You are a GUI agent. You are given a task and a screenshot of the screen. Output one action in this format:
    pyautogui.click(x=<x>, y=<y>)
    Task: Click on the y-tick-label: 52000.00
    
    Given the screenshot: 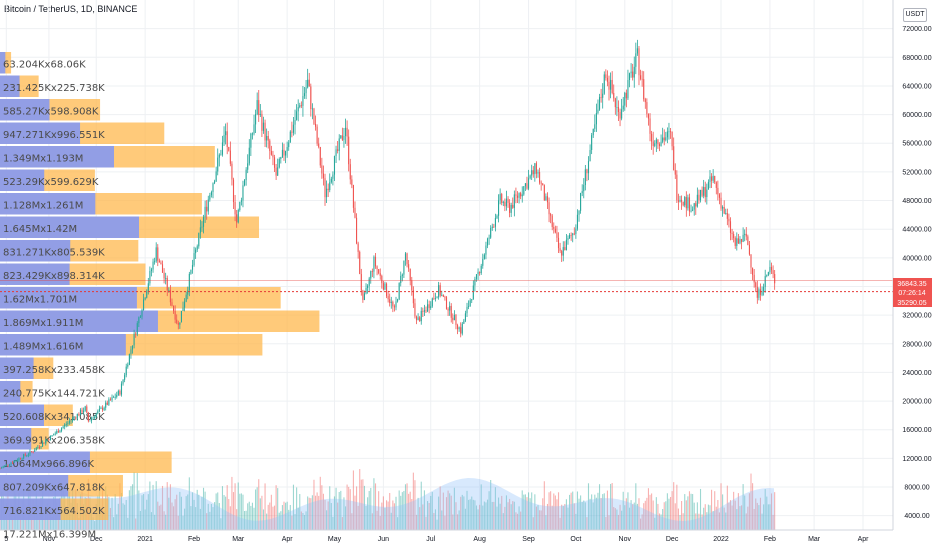 What is the action you would take?
    pyautogui.click(x=916, y=172)
    